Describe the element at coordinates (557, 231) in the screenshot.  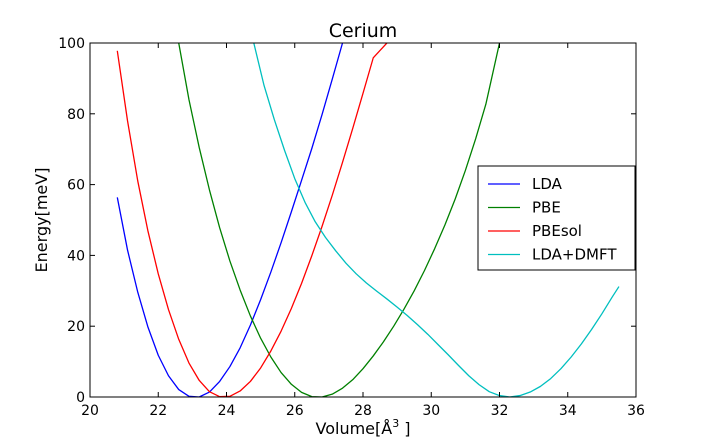
I see `legend-label-pbesol: PBEsol` at that location.